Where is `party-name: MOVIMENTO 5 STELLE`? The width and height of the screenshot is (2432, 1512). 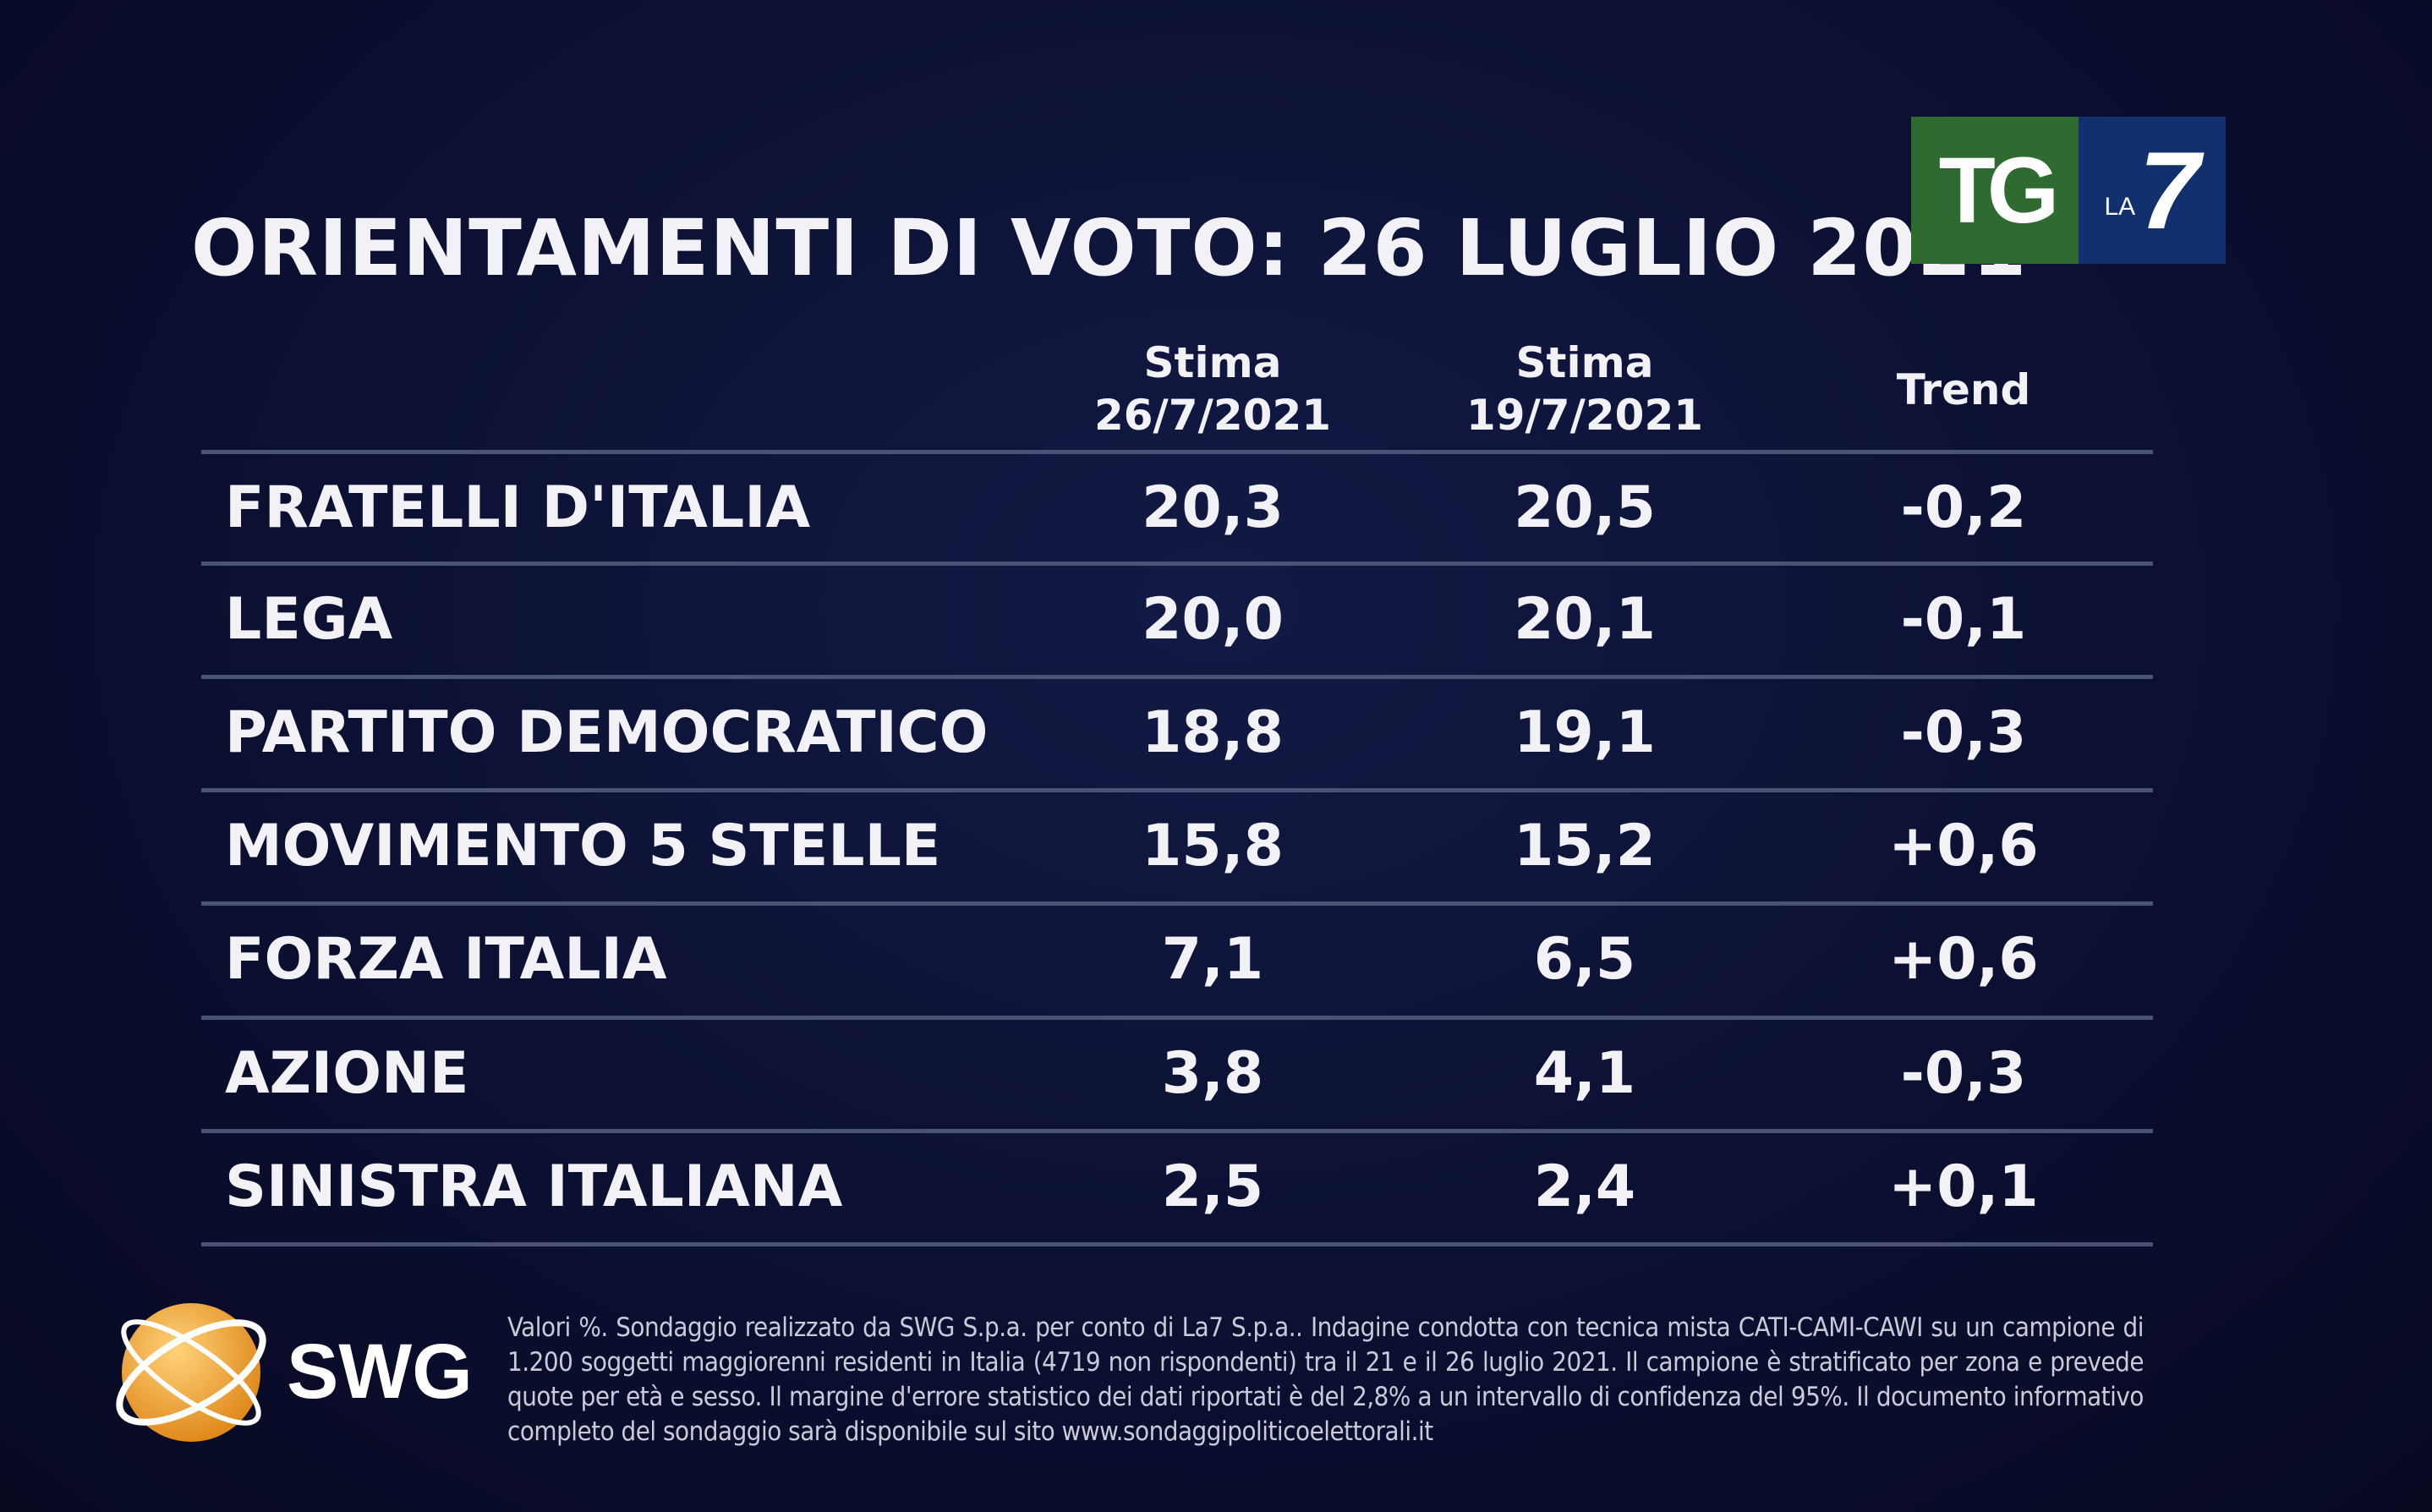 party-name: MOVIMENTO 5 STELLE is located at coordinates (583, 846).